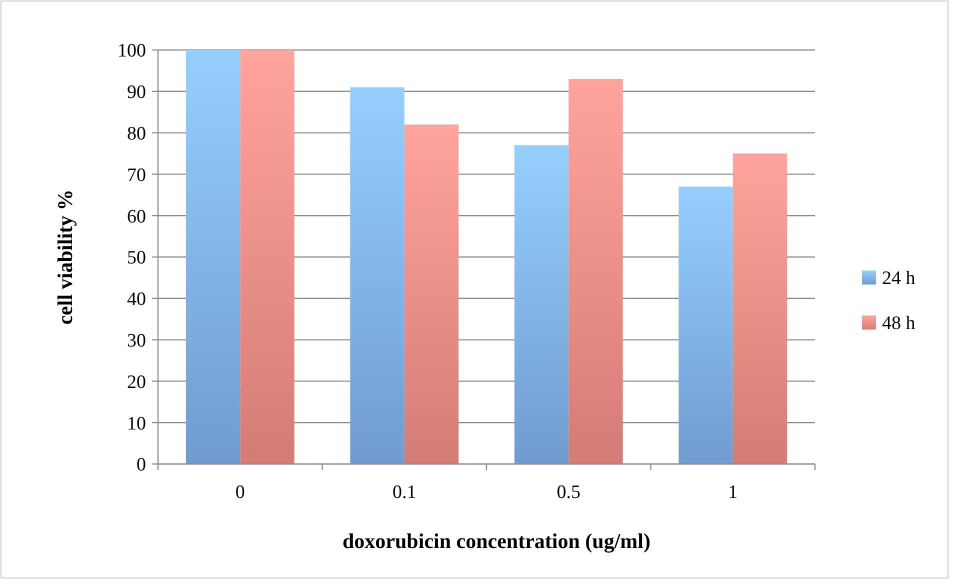  I want to click on y-tick-label: 20, so click(136, 382).